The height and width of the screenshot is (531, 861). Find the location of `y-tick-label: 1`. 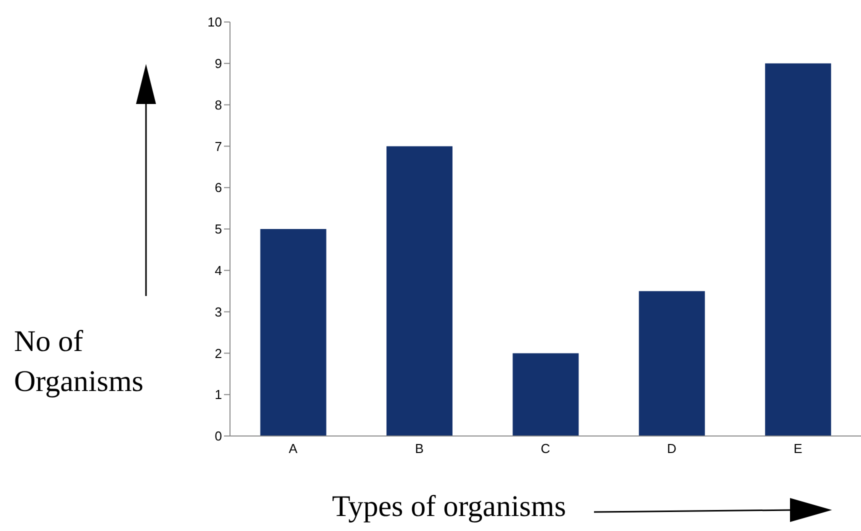

y-tick-label: 1 is located at coordinates (218, 394).